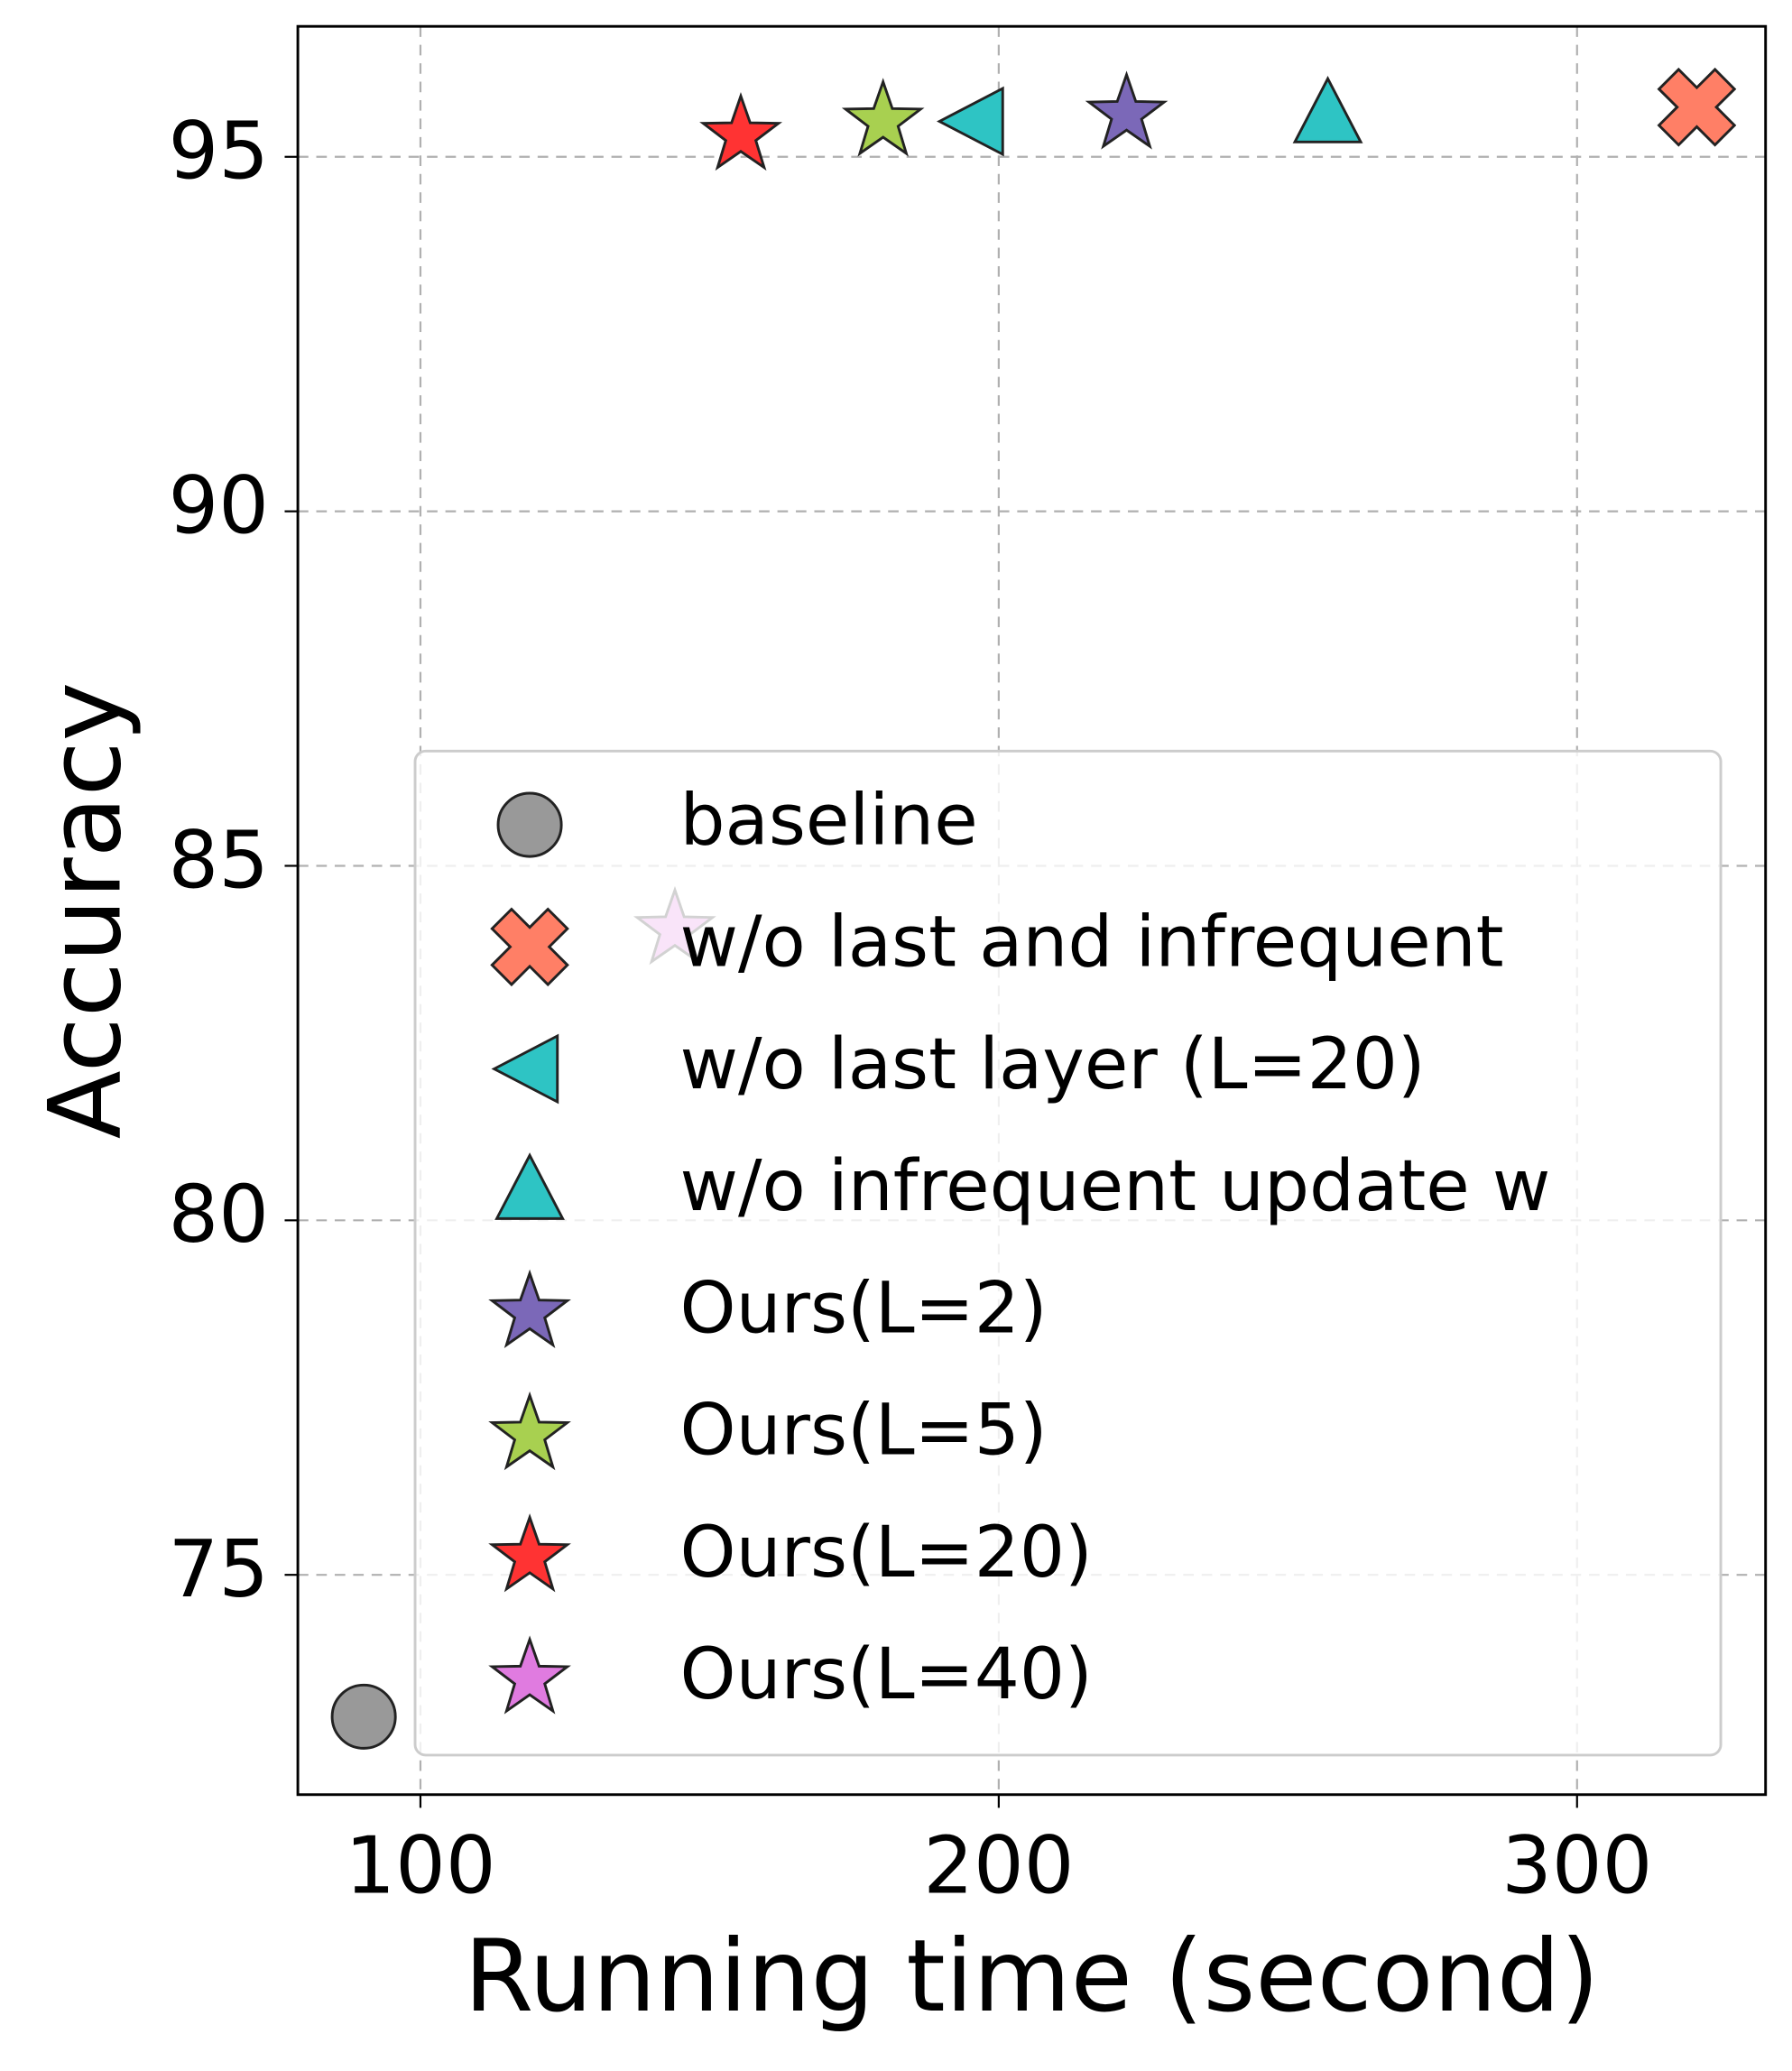  What do you see at coordinates (864, 1430) in the screenshot?
I see `legend-label: Ours(L=5)` at bounding box center [864, 1430].